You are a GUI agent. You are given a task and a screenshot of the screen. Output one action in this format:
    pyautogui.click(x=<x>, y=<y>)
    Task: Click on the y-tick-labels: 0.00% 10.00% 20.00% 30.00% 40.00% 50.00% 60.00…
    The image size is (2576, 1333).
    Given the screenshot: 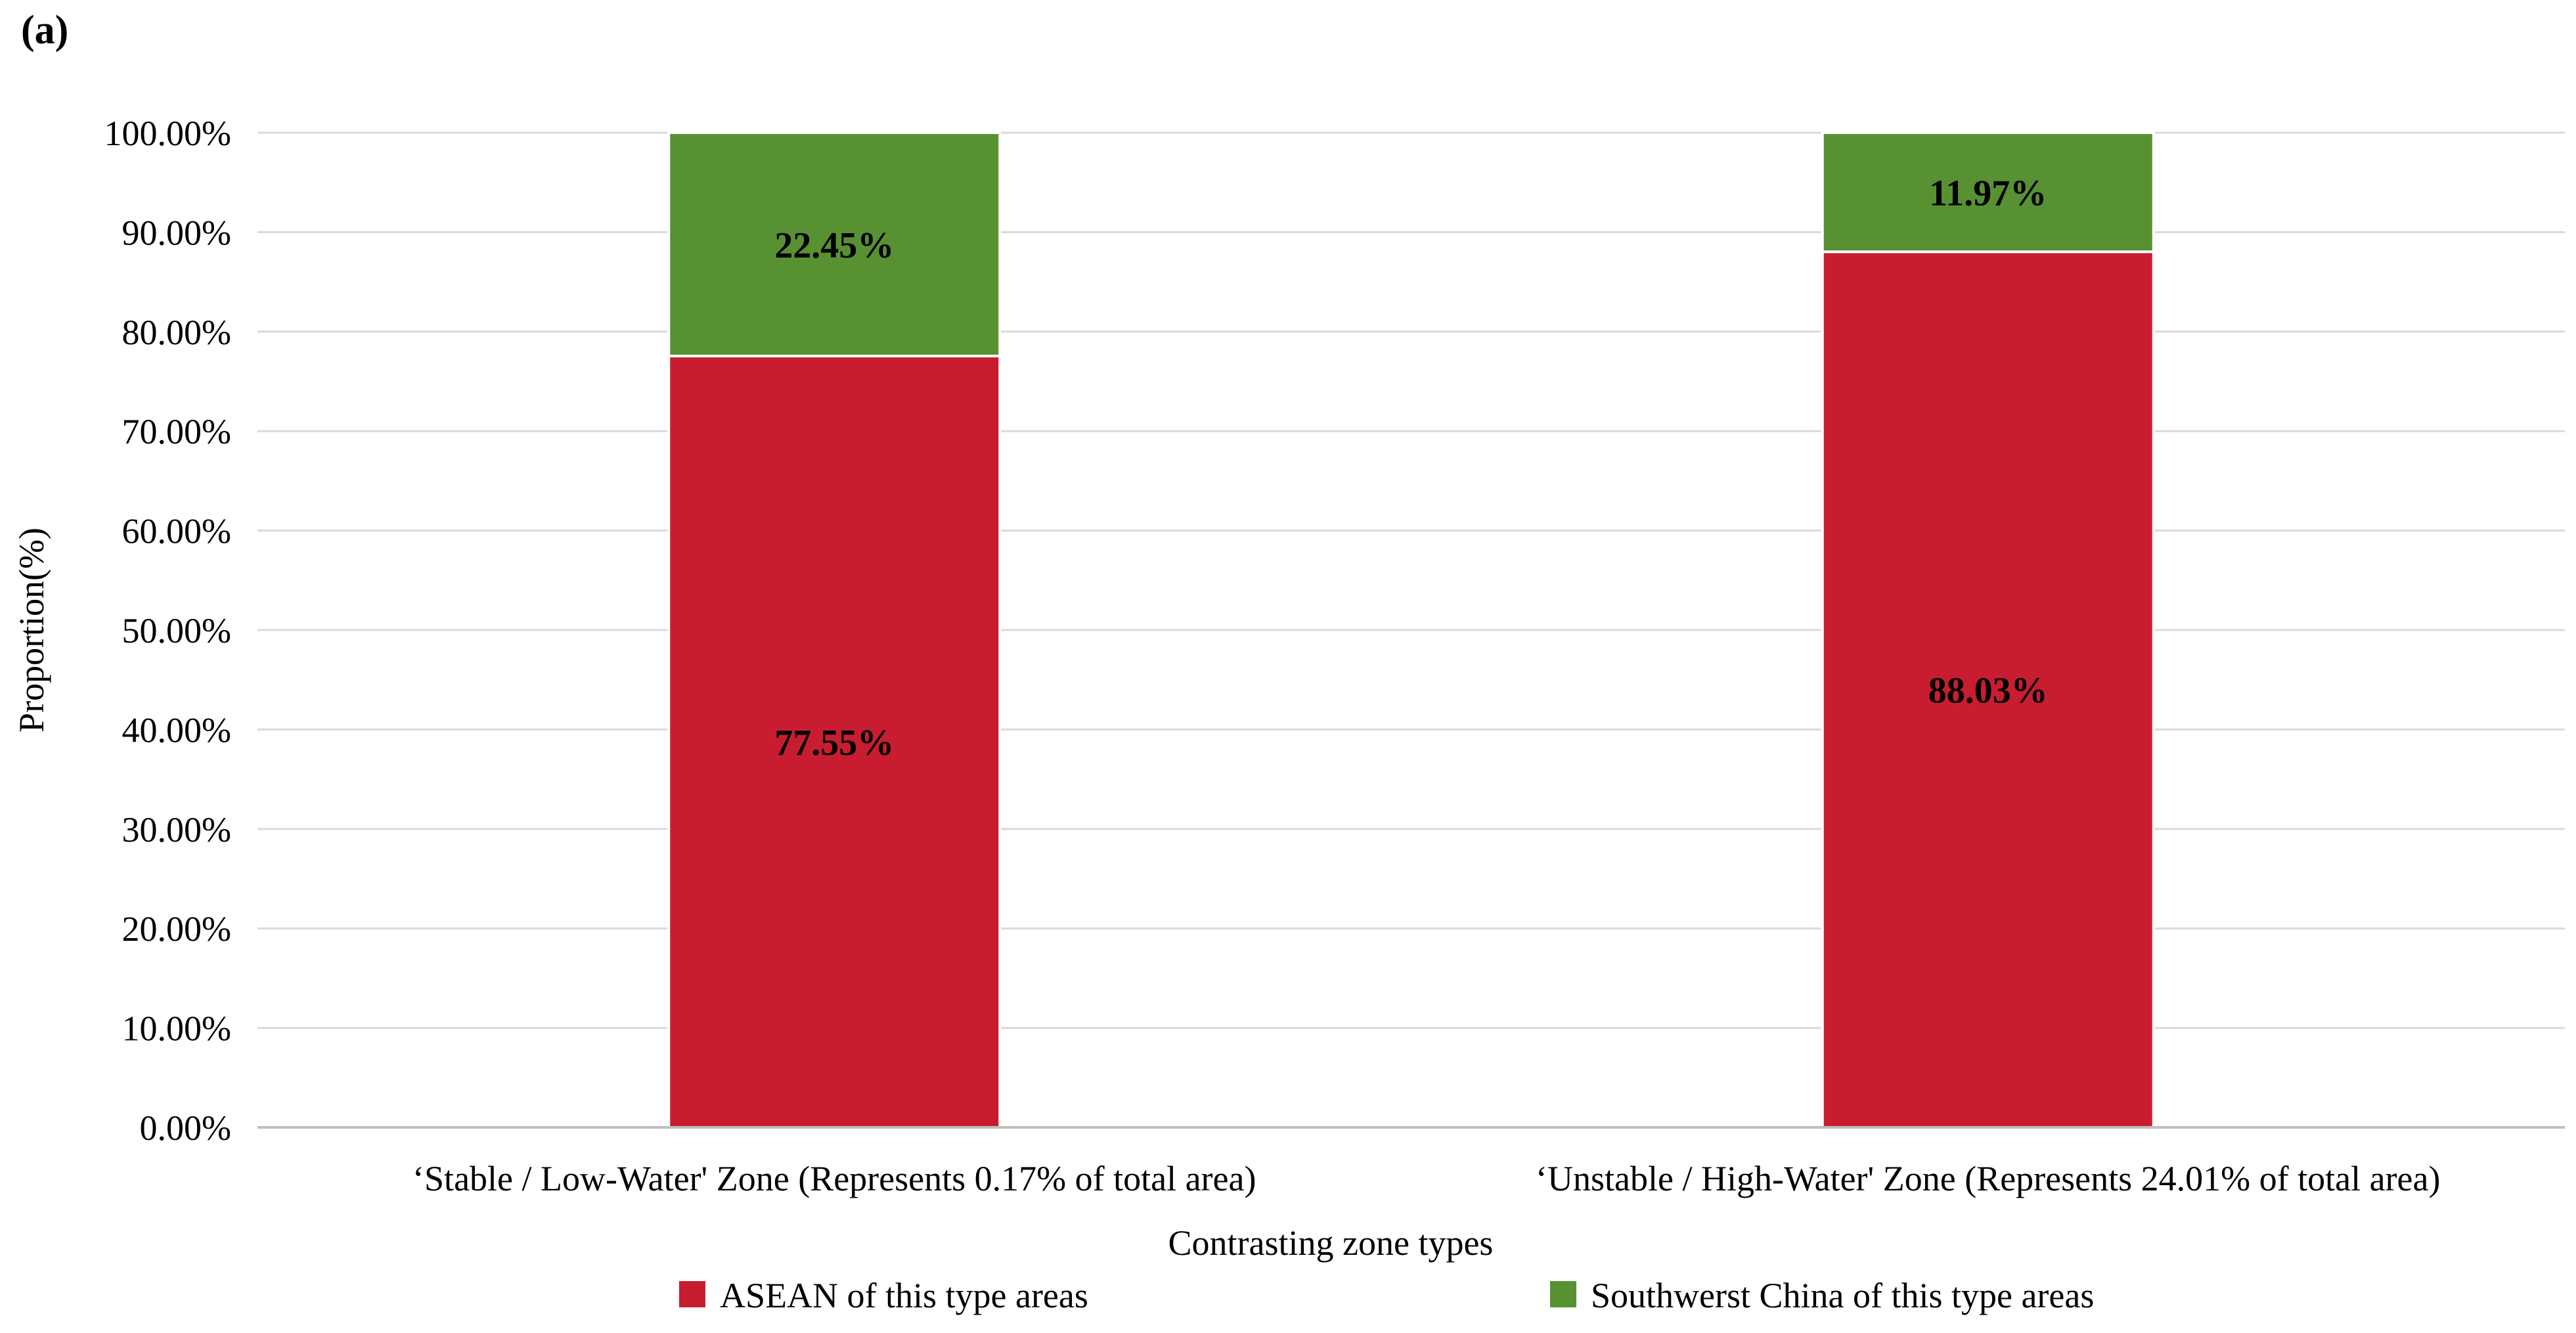 What is the action you would take?
    pyautogui.click(x=167, y=631)
    